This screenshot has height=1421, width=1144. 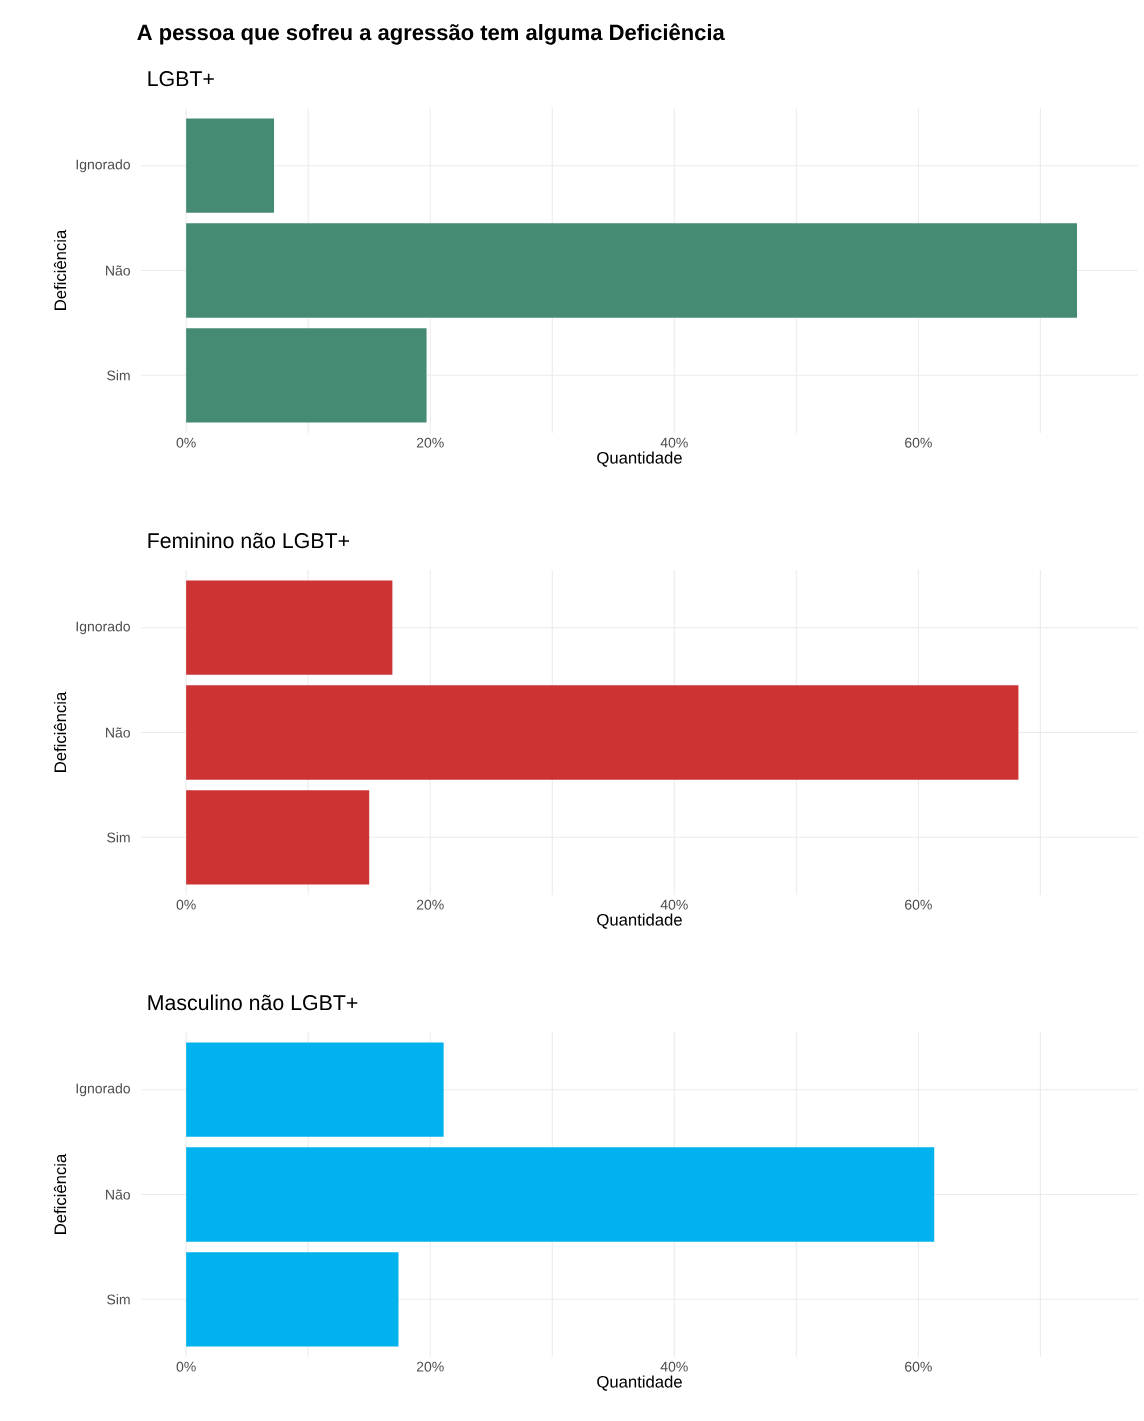 What do you see at coordinates (249, 540) in the screenshot?
I see `chart-subtitle: Feminino não LGBT+` at bounding box center [249, 540].